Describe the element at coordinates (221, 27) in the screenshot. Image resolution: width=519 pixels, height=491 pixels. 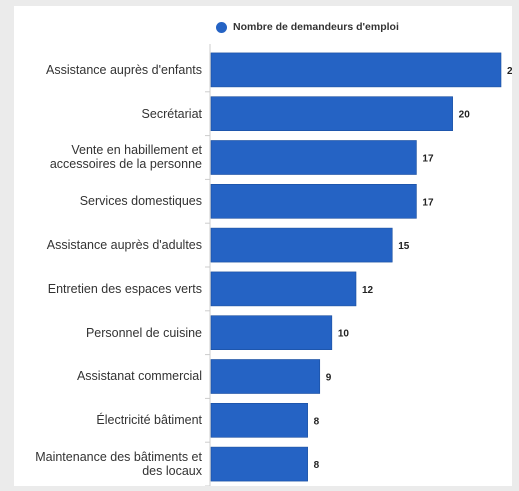
I see `legend-marker` at that location.